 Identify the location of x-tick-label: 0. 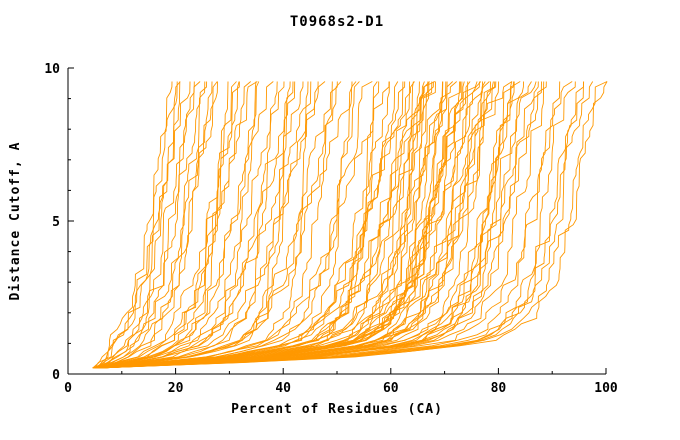
(68, 388).